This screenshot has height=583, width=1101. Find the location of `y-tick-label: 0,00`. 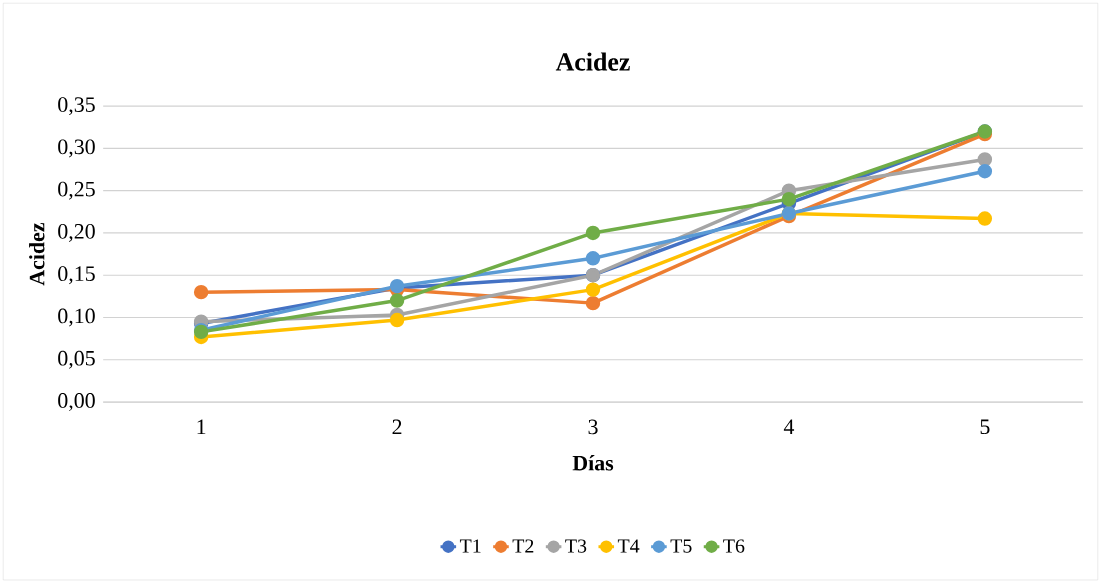

y-tick-label: 0,00 is located at coordinates (76, 401).